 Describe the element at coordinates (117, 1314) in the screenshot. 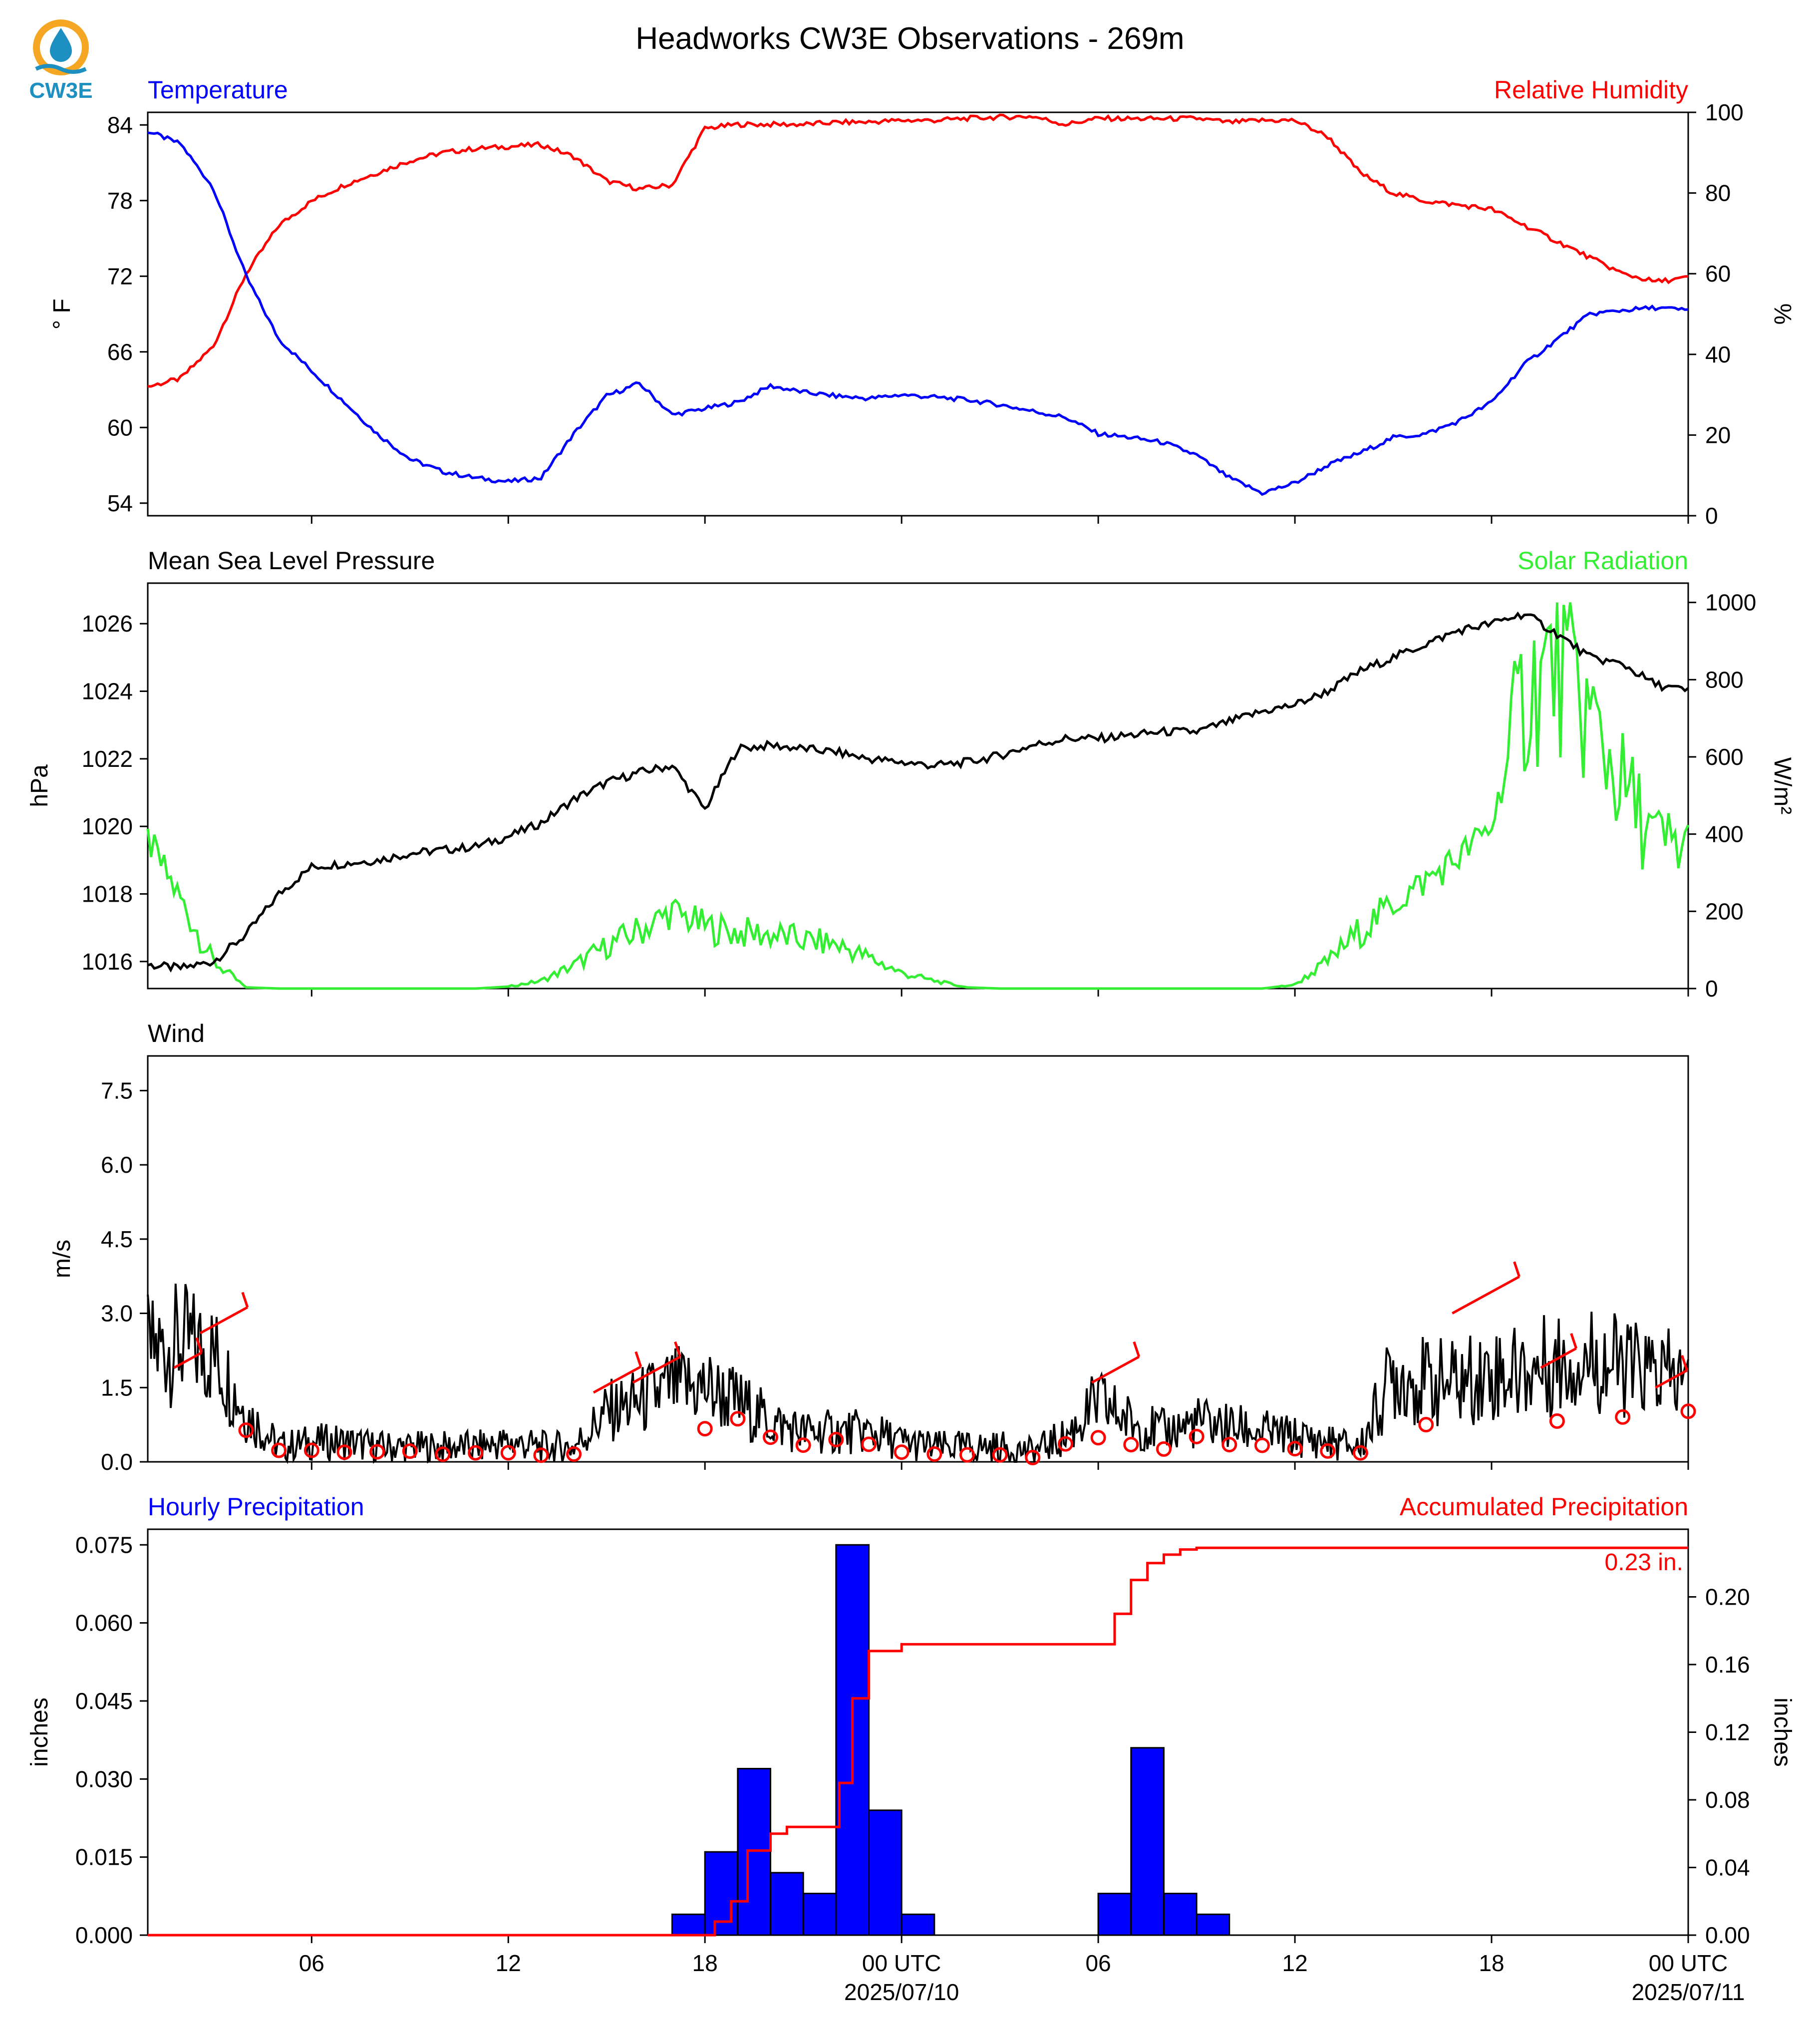

I see `y-tick-label-left: 3.0` at that location.